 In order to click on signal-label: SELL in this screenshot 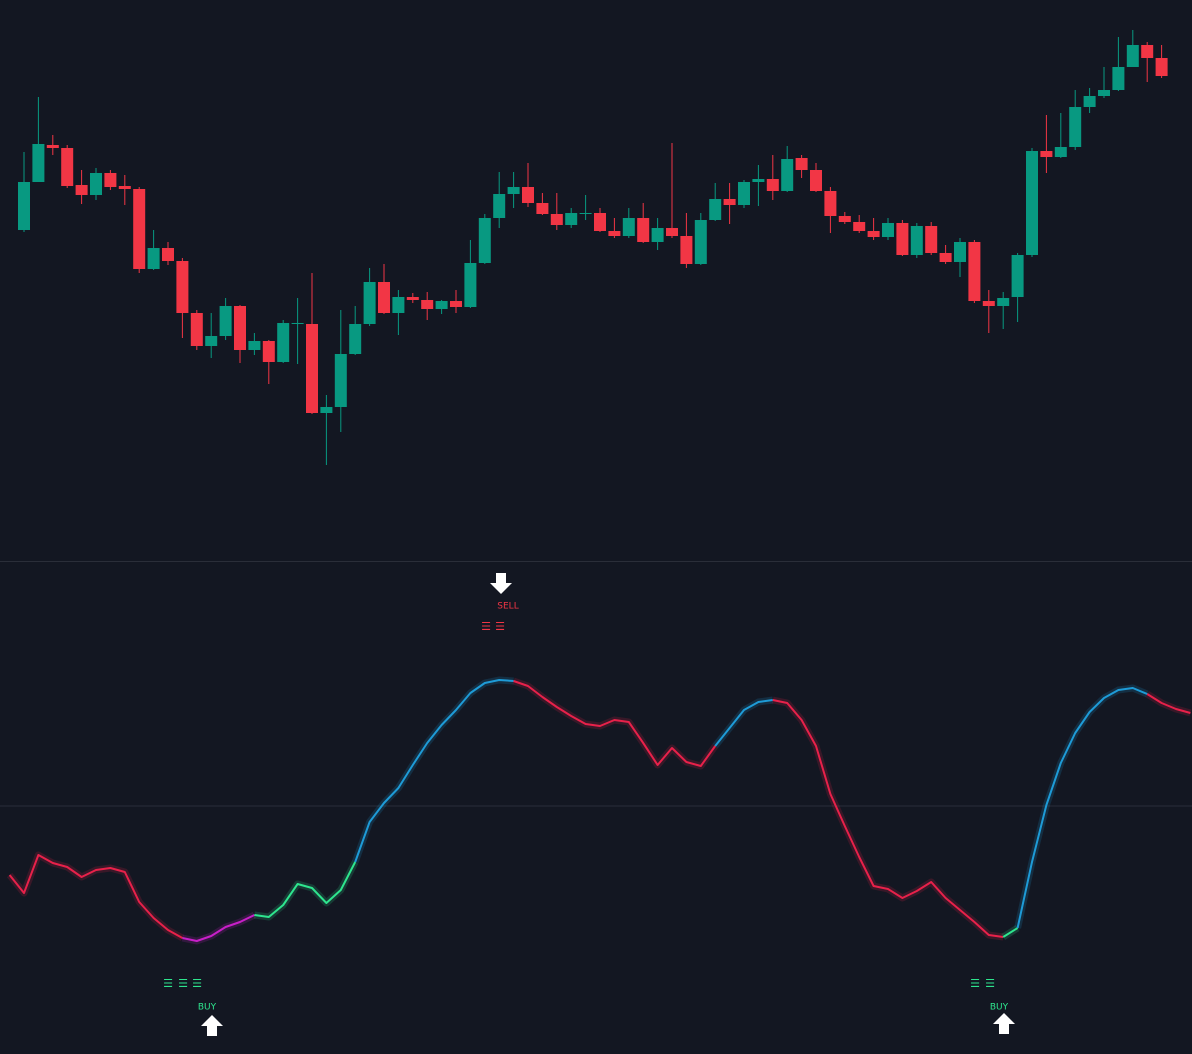, I will do `click(507, 607)`.